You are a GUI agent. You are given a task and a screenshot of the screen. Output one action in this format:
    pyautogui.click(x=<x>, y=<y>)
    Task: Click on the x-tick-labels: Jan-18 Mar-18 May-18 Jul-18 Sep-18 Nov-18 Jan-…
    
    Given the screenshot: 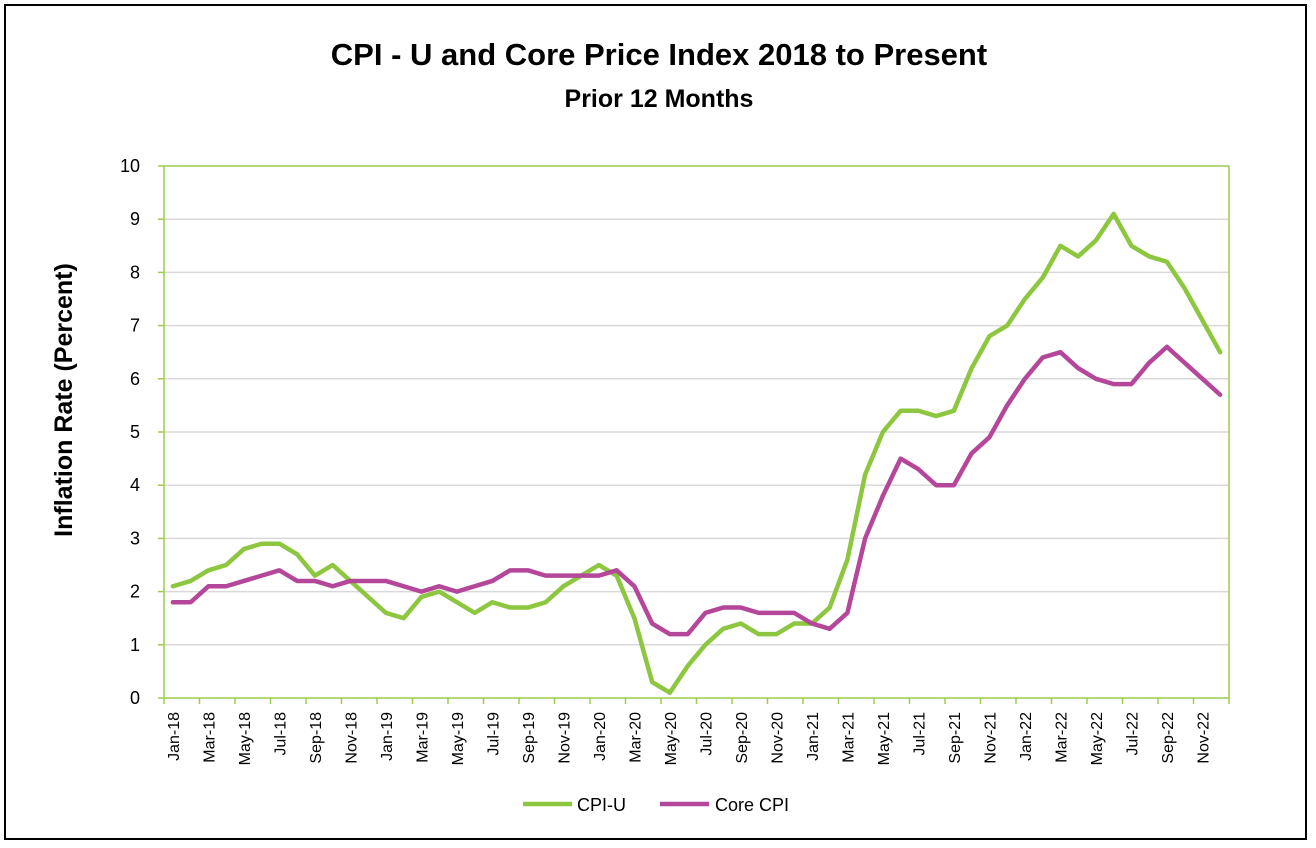 What is the action you would take?
    pyautogui.click(x=689, y=738)
    